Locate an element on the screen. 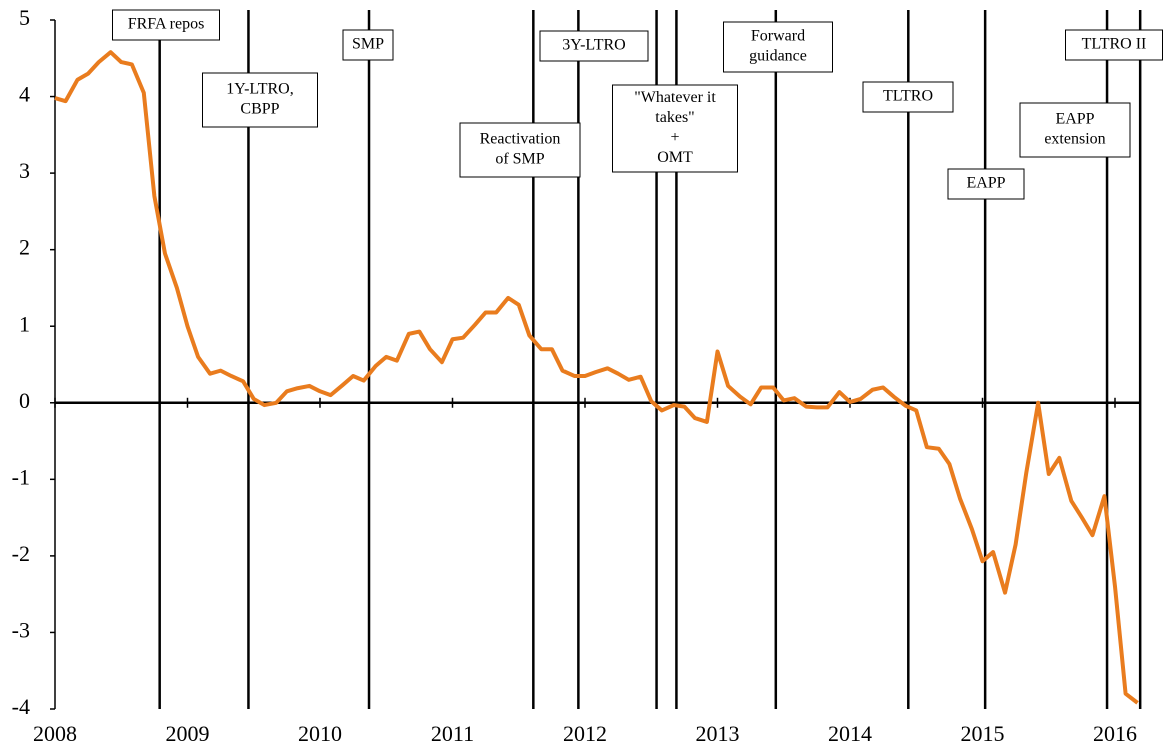  x-tick-label: 2012 is located at coordinates (585, 733).